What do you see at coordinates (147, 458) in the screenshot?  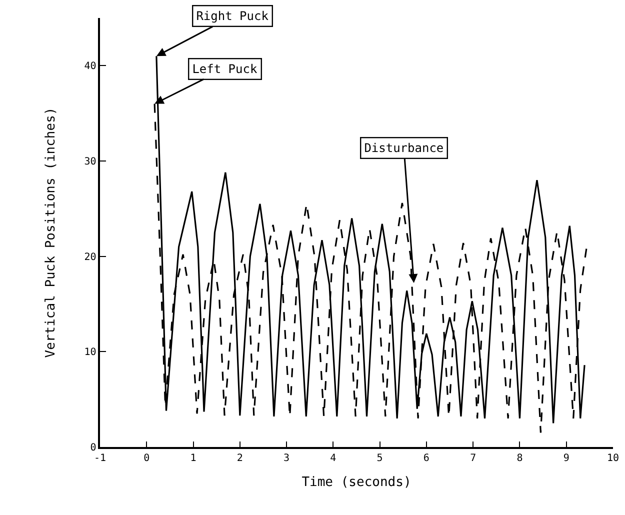 I see `x-tick-label: 0` at bounding box center [147, 458].